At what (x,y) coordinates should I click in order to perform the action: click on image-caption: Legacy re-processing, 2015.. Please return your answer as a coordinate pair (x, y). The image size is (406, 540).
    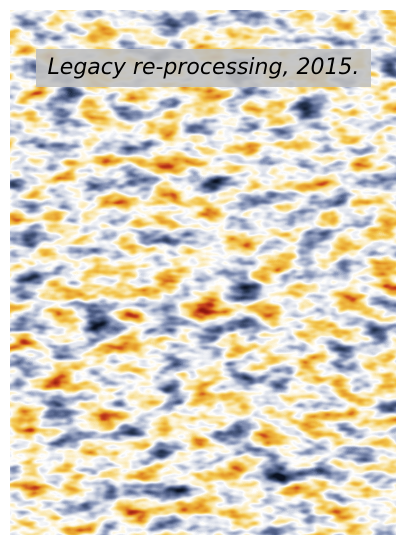
    Looking at the image, I should click on (203, 68).